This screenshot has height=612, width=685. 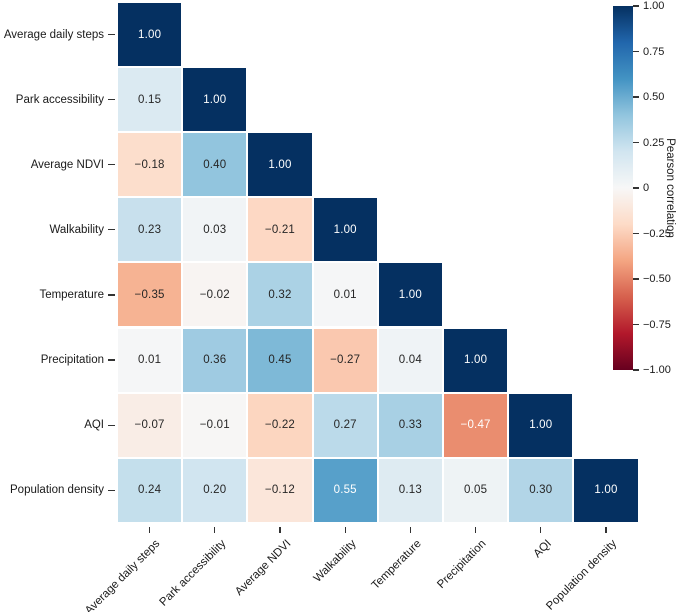 What do you see at coordinates (410, 360) in the screenshot?
I see `heatmap-cell-5-4: 0.04` at bounding box center [410, 360].